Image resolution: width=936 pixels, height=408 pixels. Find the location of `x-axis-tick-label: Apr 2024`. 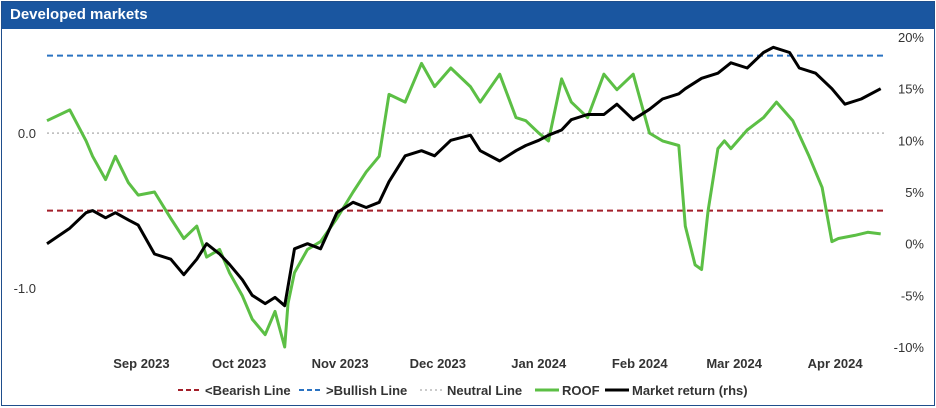

x-axis-tick-label: Apr 2024 is located at coordinates (836, 363).